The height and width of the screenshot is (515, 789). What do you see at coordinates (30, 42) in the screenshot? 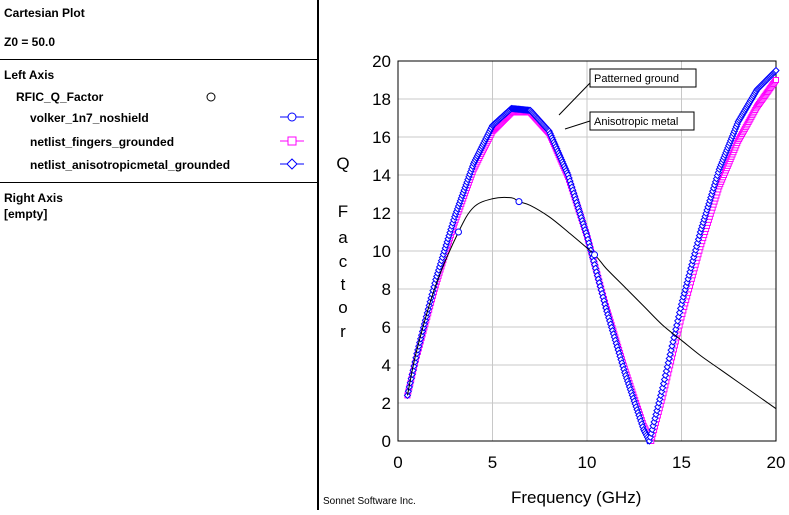
I see `z0-label: Z0 = 50.0` at bounding box center [30, 42].